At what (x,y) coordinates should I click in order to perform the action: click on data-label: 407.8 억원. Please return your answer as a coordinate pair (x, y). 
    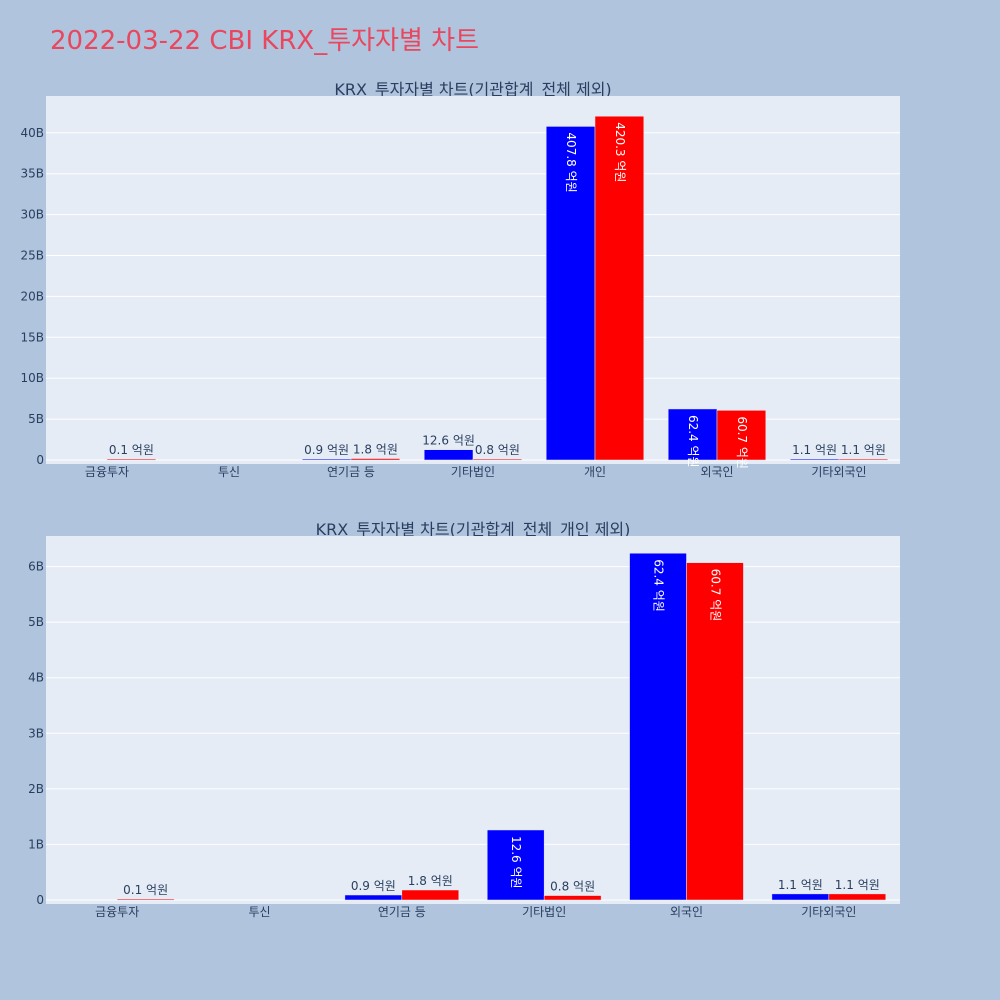
    Looking at the image, I should click on (571, 162).